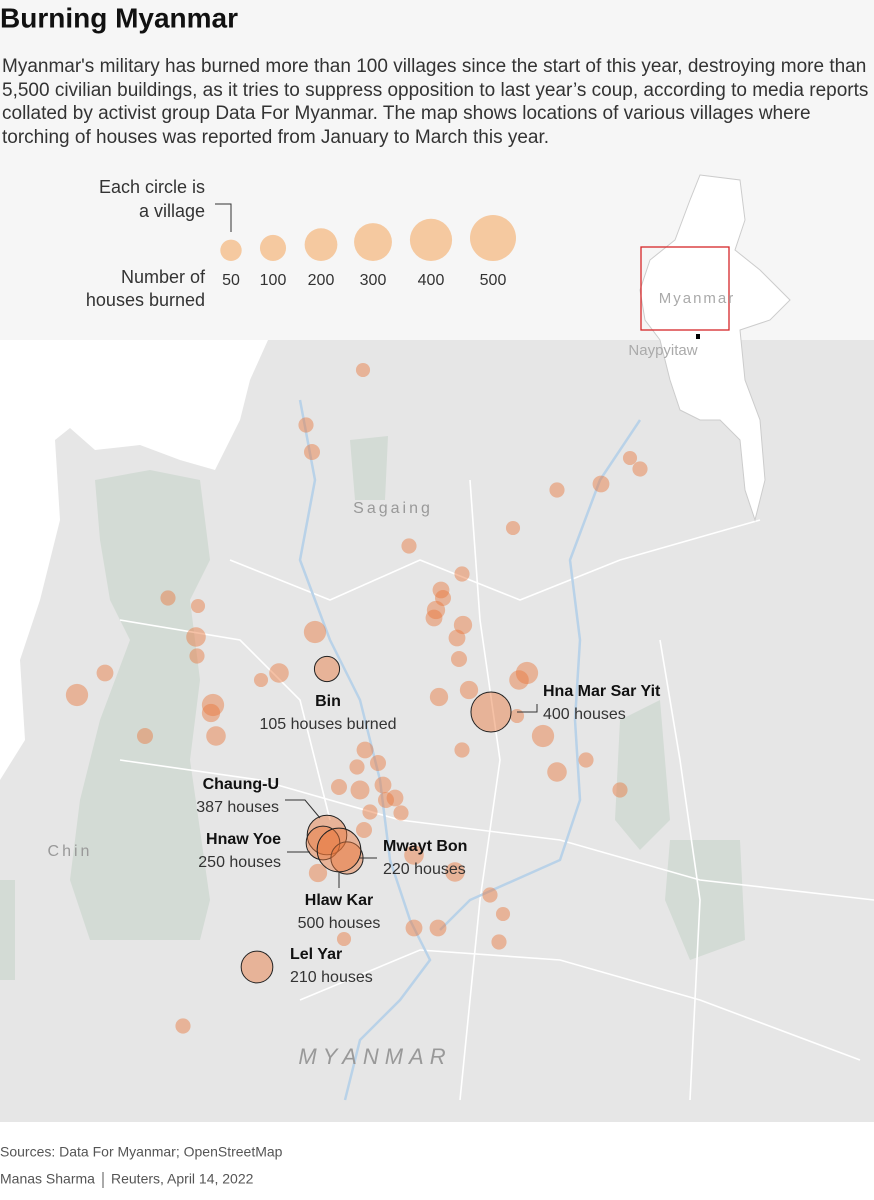 The width and height of the screenshot is (874, 1200). Describe the element at coordinates (493, 280) in the screenshot. I see `legend-value: 500` at that location.